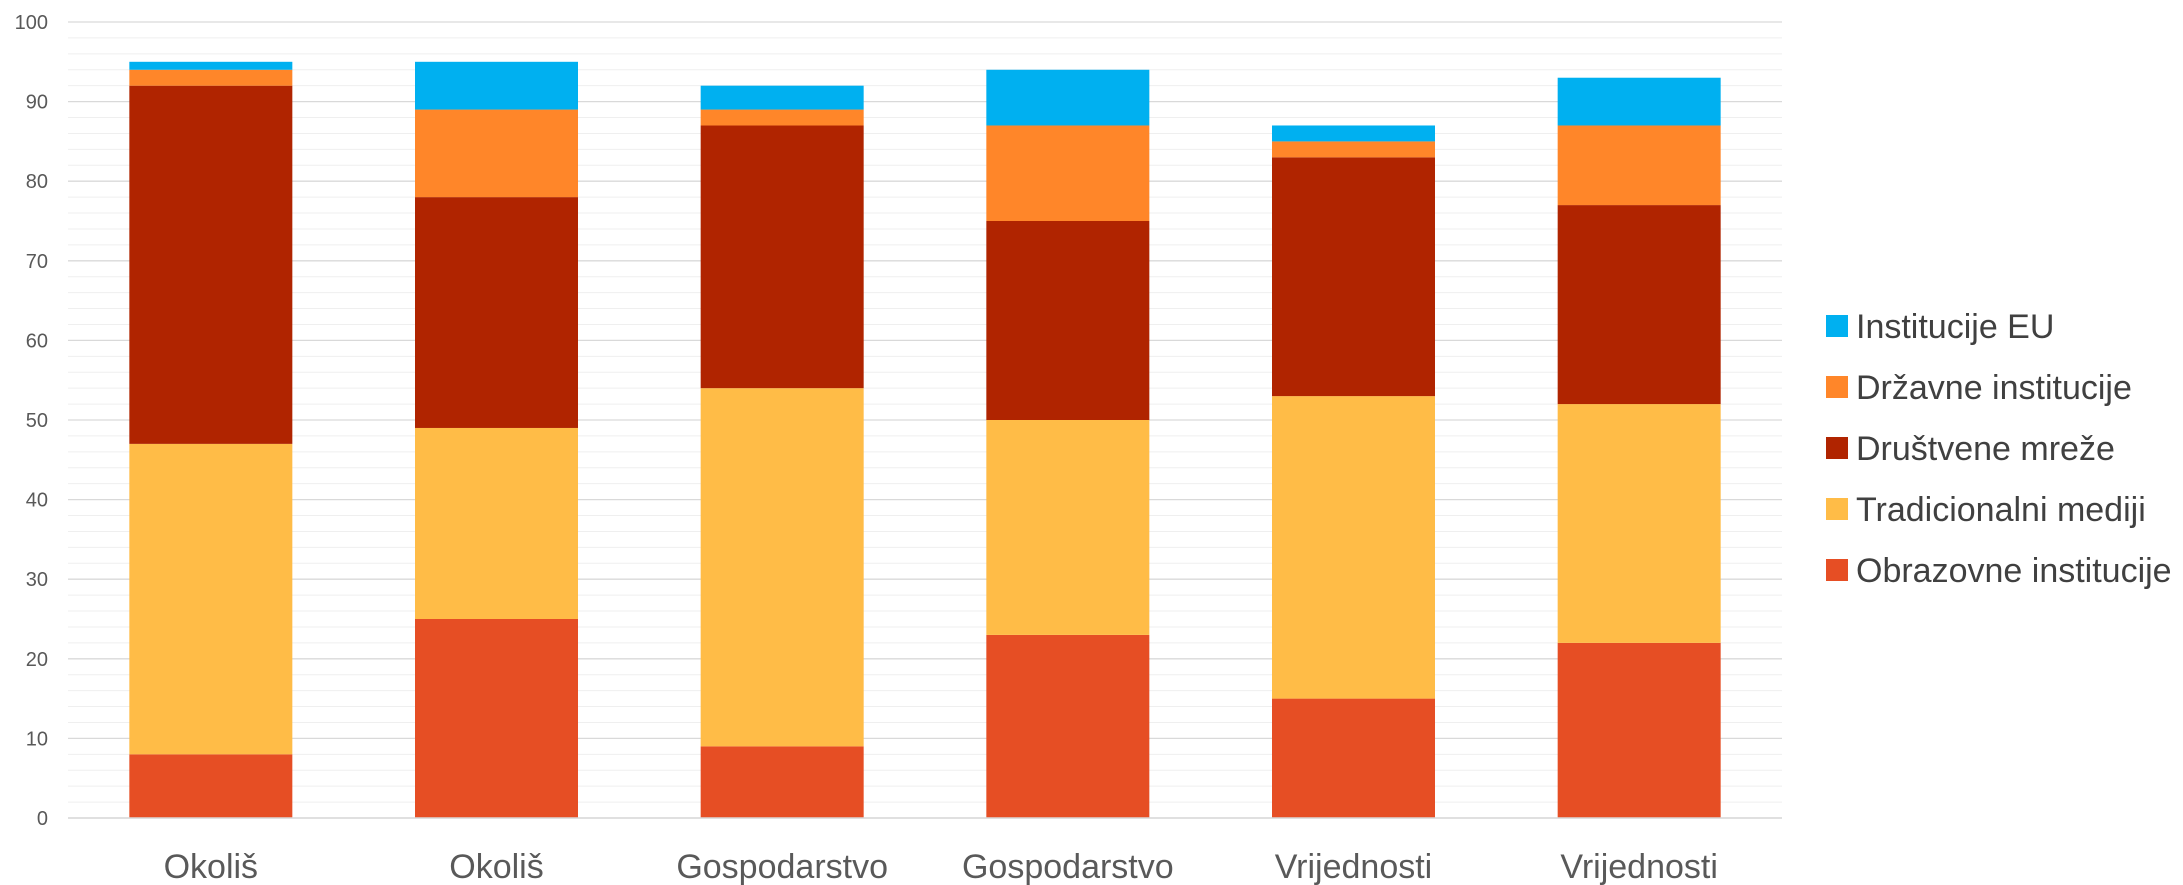 Image resolution: width=2183 pixels, height=885 pixels. What do you see at coordinates (37, 580) in the screenshot?
I see `y-tick-label: 30` at bounding box center [37, 580].